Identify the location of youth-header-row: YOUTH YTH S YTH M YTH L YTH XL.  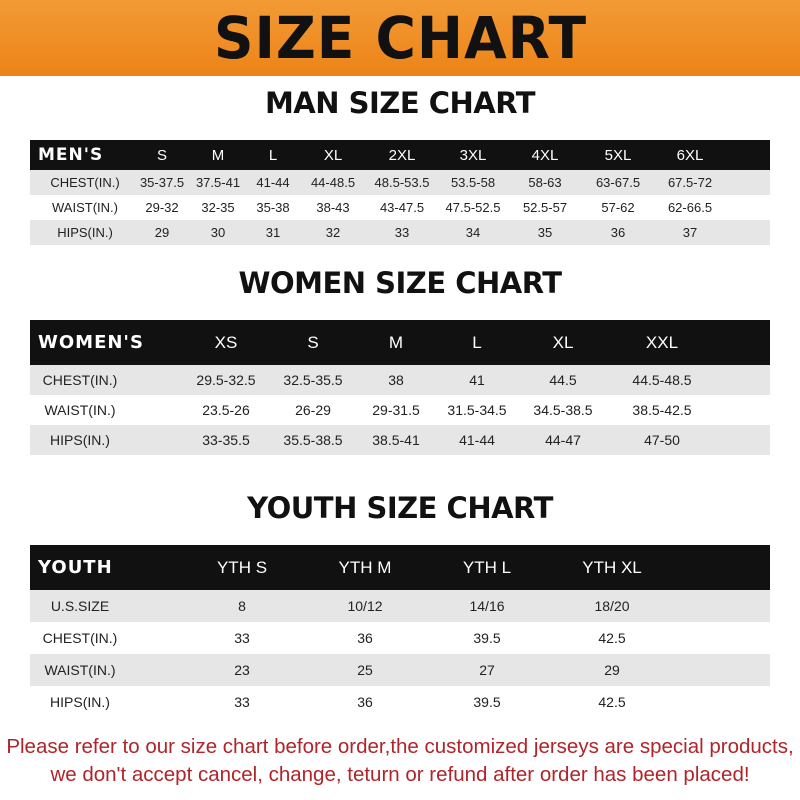
(400, 567).